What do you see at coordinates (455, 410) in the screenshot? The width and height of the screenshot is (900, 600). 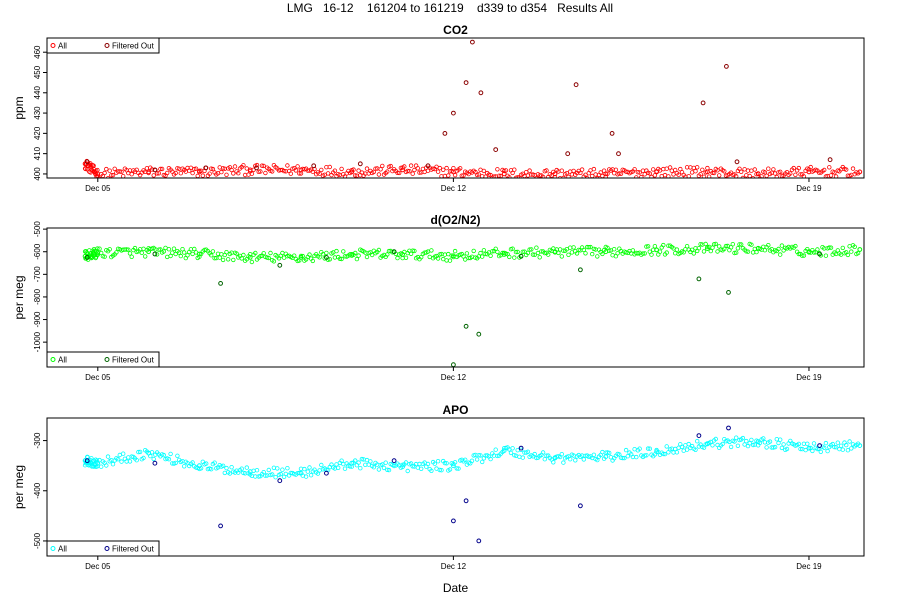 I see `panel-title: APO` at bounding box center [455, 410].